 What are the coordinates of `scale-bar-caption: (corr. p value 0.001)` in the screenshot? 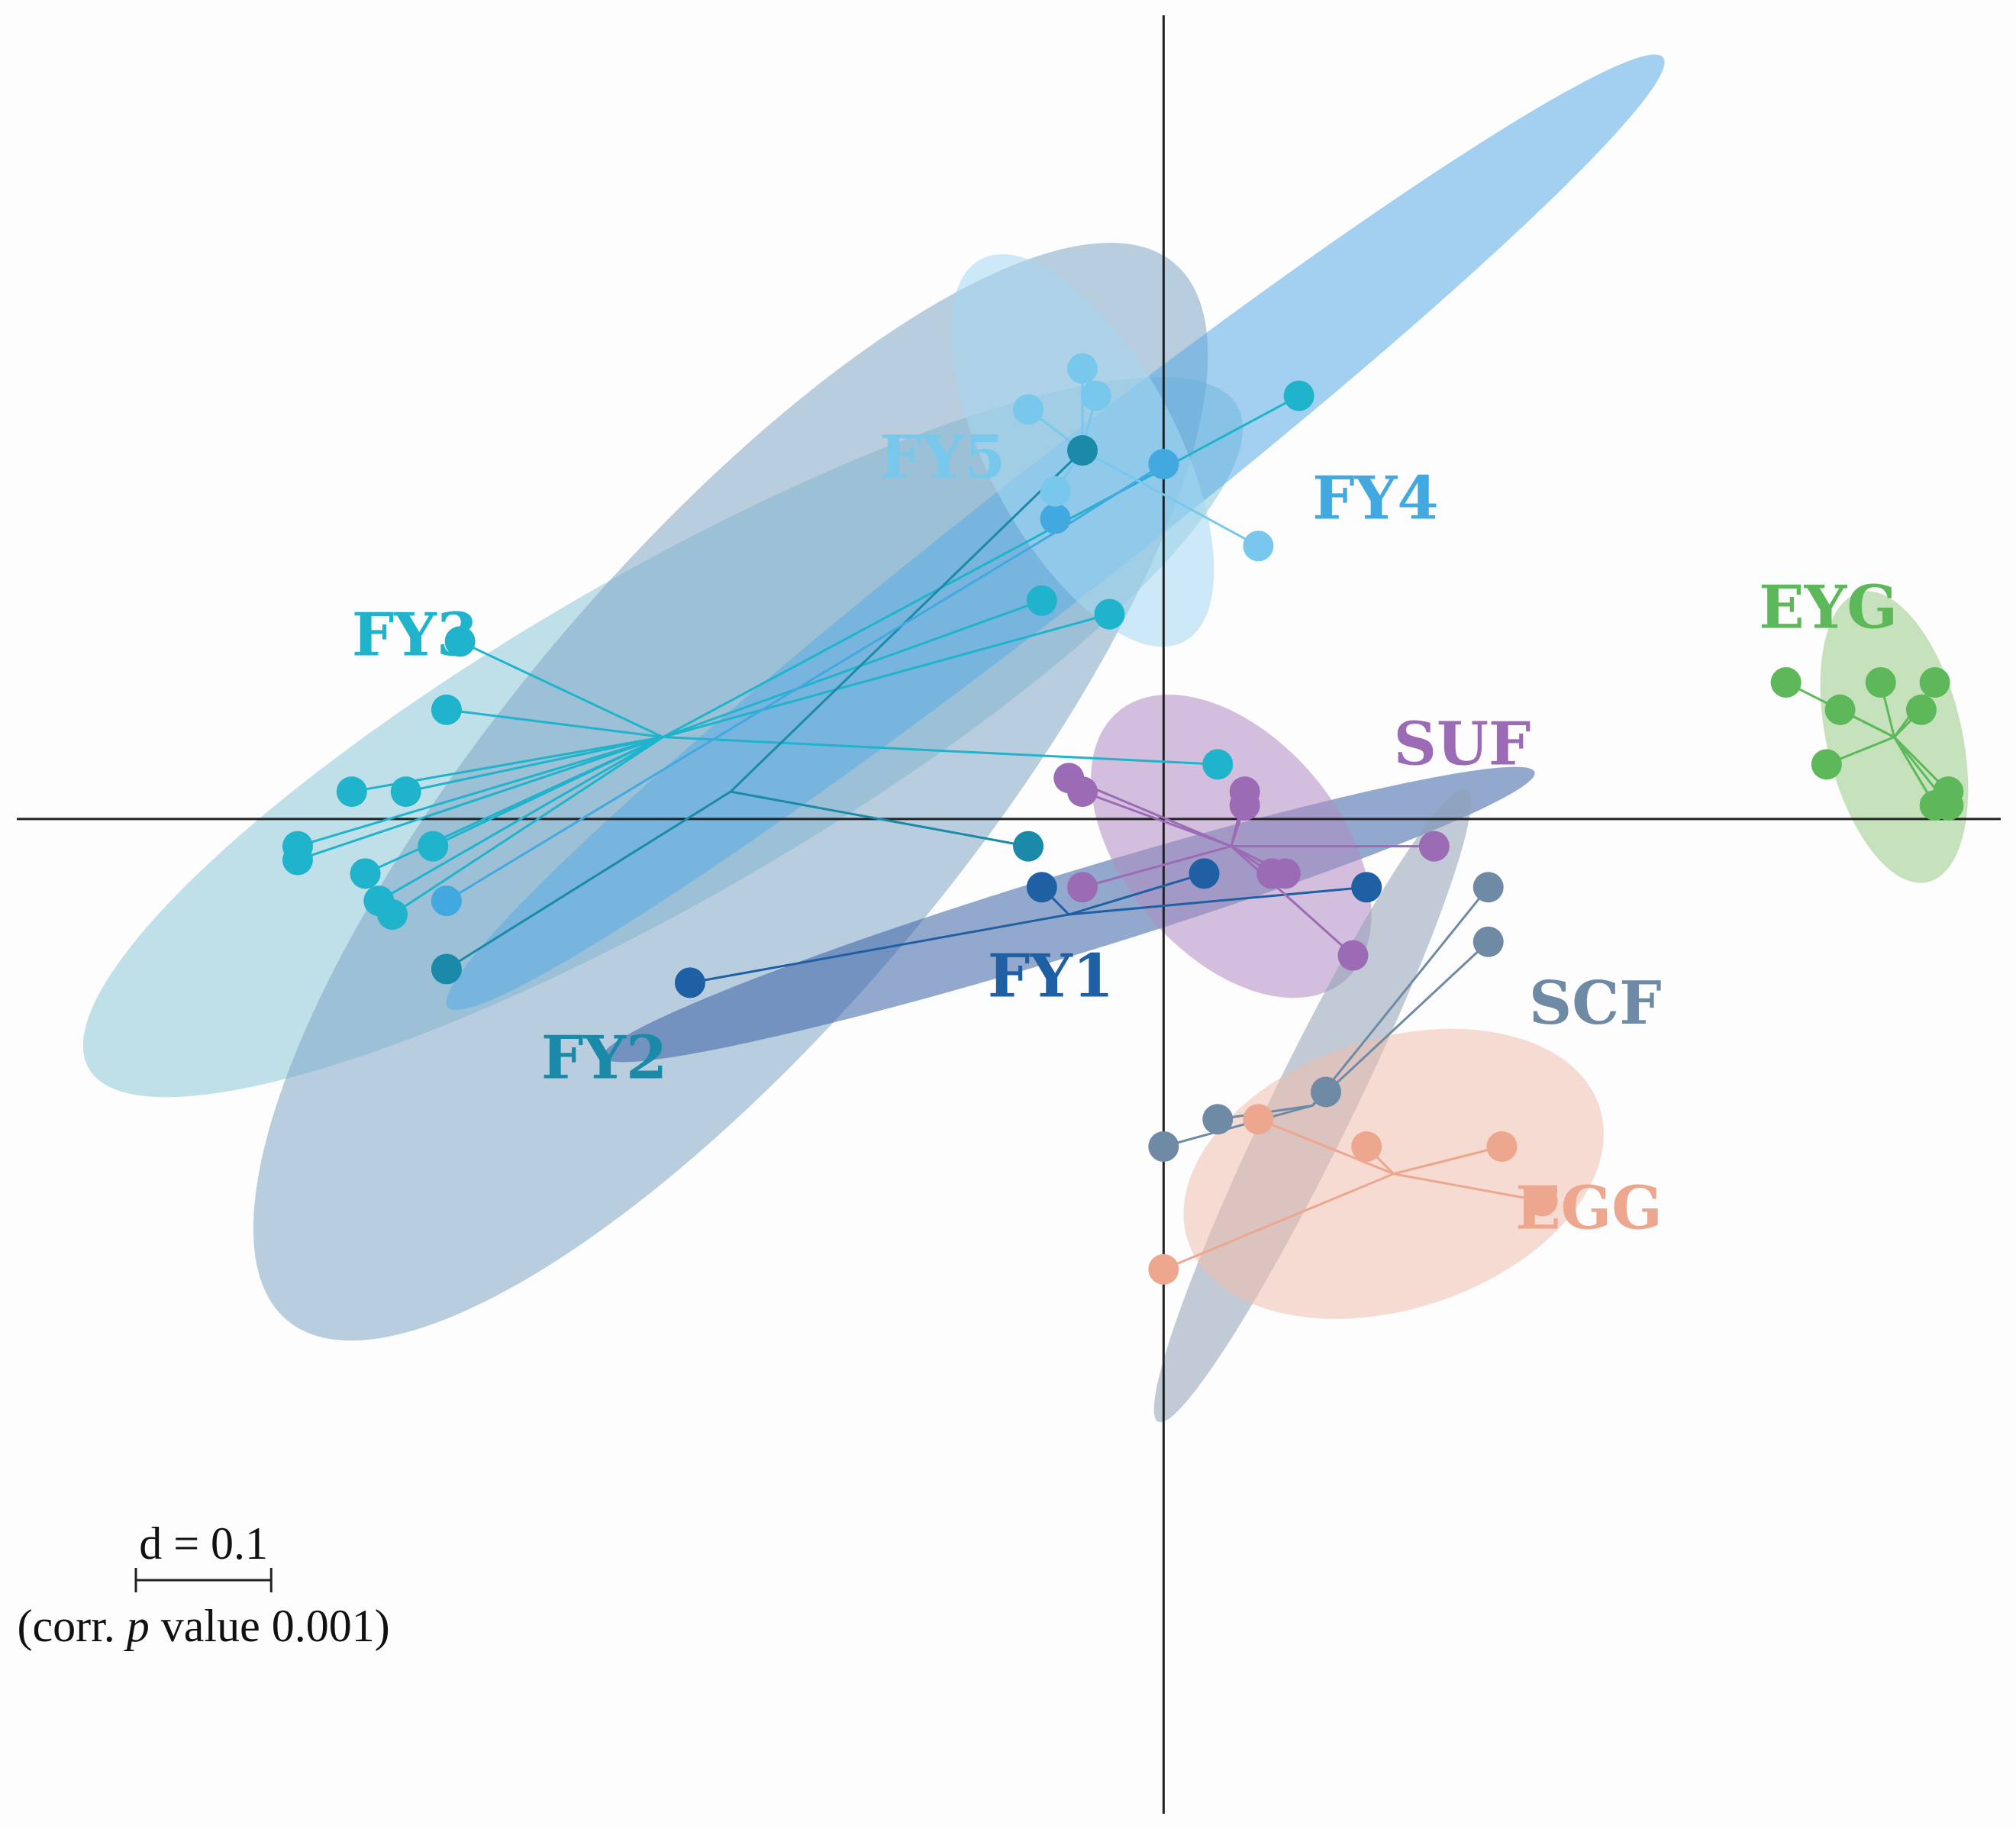 It's located at (204, 1626).